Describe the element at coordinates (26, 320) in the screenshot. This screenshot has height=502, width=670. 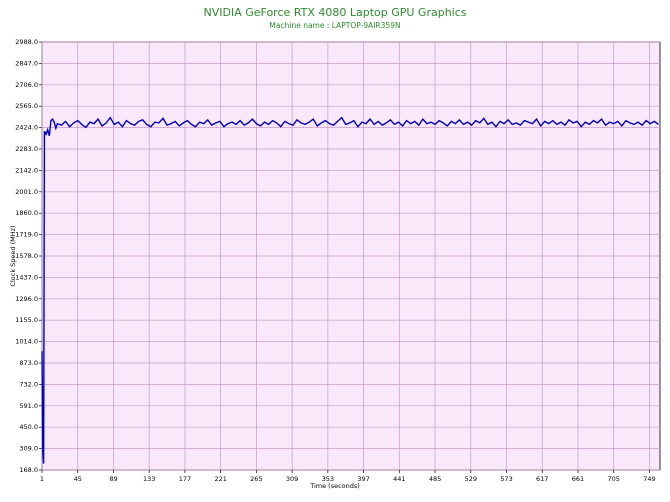
I see `y-tick-label: 1155.0` at that location.